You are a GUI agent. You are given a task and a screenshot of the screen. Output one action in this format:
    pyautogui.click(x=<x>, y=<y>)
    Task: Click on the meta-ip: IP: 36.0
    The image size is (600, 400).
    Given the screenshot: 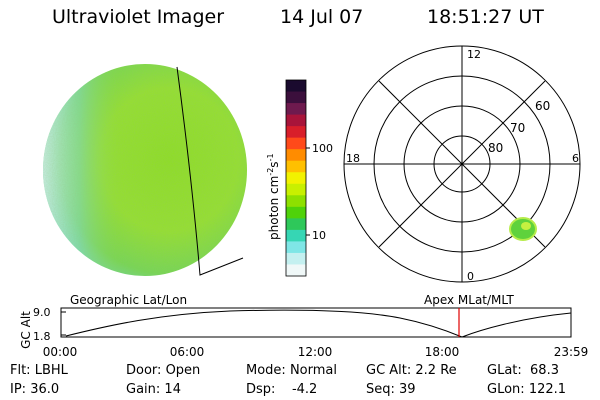 What is the action you would take?
    pyautogui.click(x=35, y=389)
    